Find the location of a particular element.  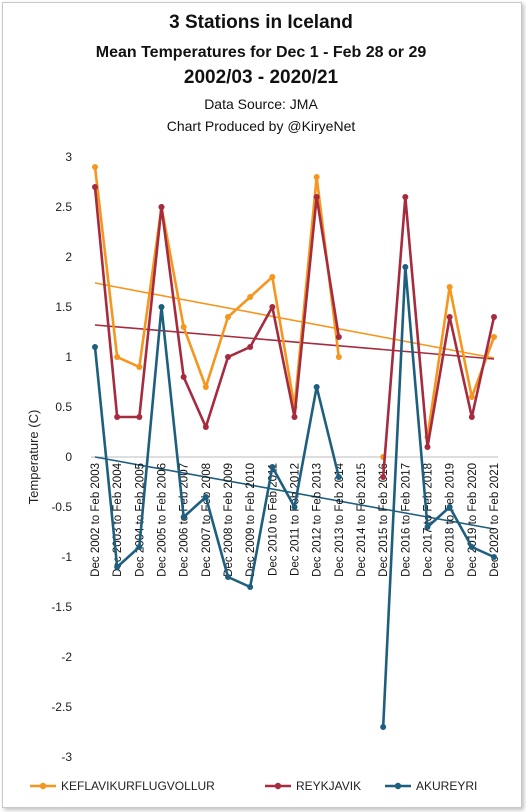

x-tick-label: Dec 2003 to Feb 2004 is located at coordinates (118, 519).